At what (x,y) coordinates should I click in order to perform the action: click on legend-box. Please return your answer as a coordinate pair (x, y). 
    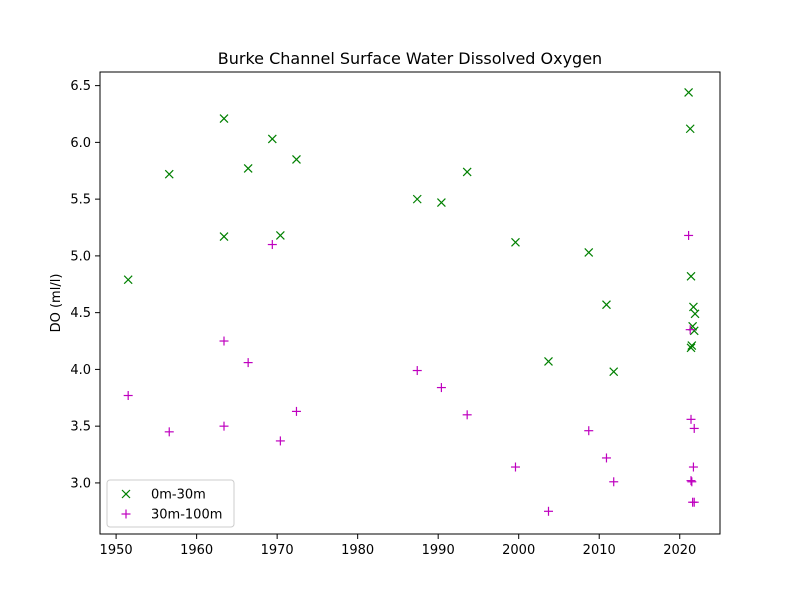
    Looking at the image, I should click on (170, 503).